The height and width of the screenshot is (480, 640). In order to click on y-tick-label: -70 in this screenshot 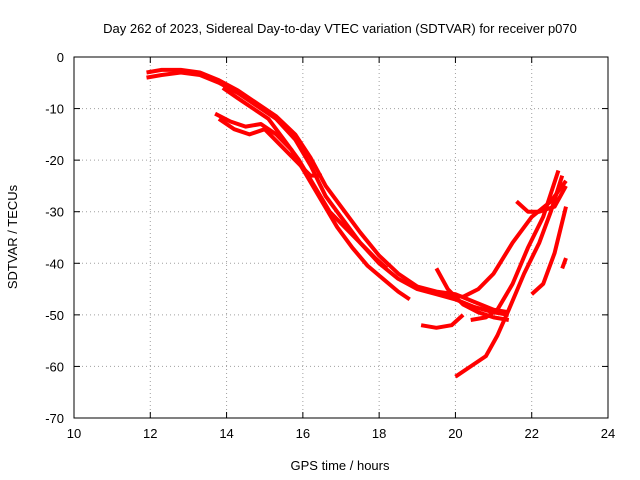, I will do `click(54, 418)`.